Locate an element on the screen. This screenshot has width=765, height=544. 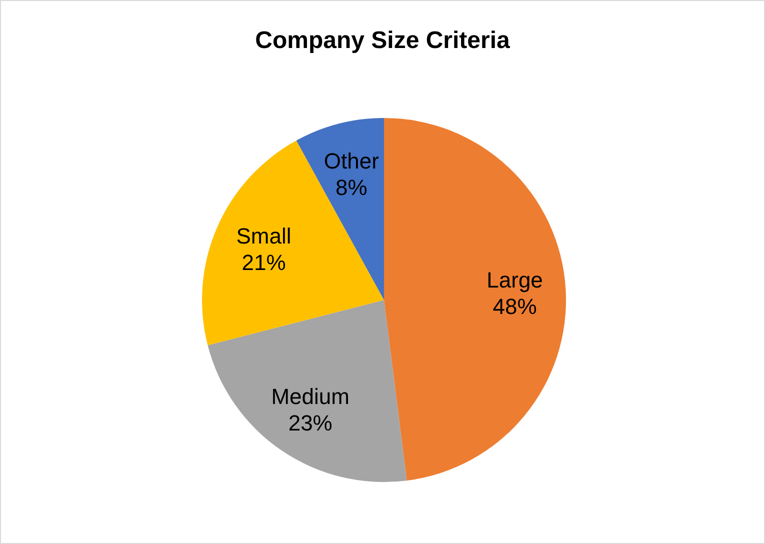
data-label: 23% is located at coordinates (310, 423).